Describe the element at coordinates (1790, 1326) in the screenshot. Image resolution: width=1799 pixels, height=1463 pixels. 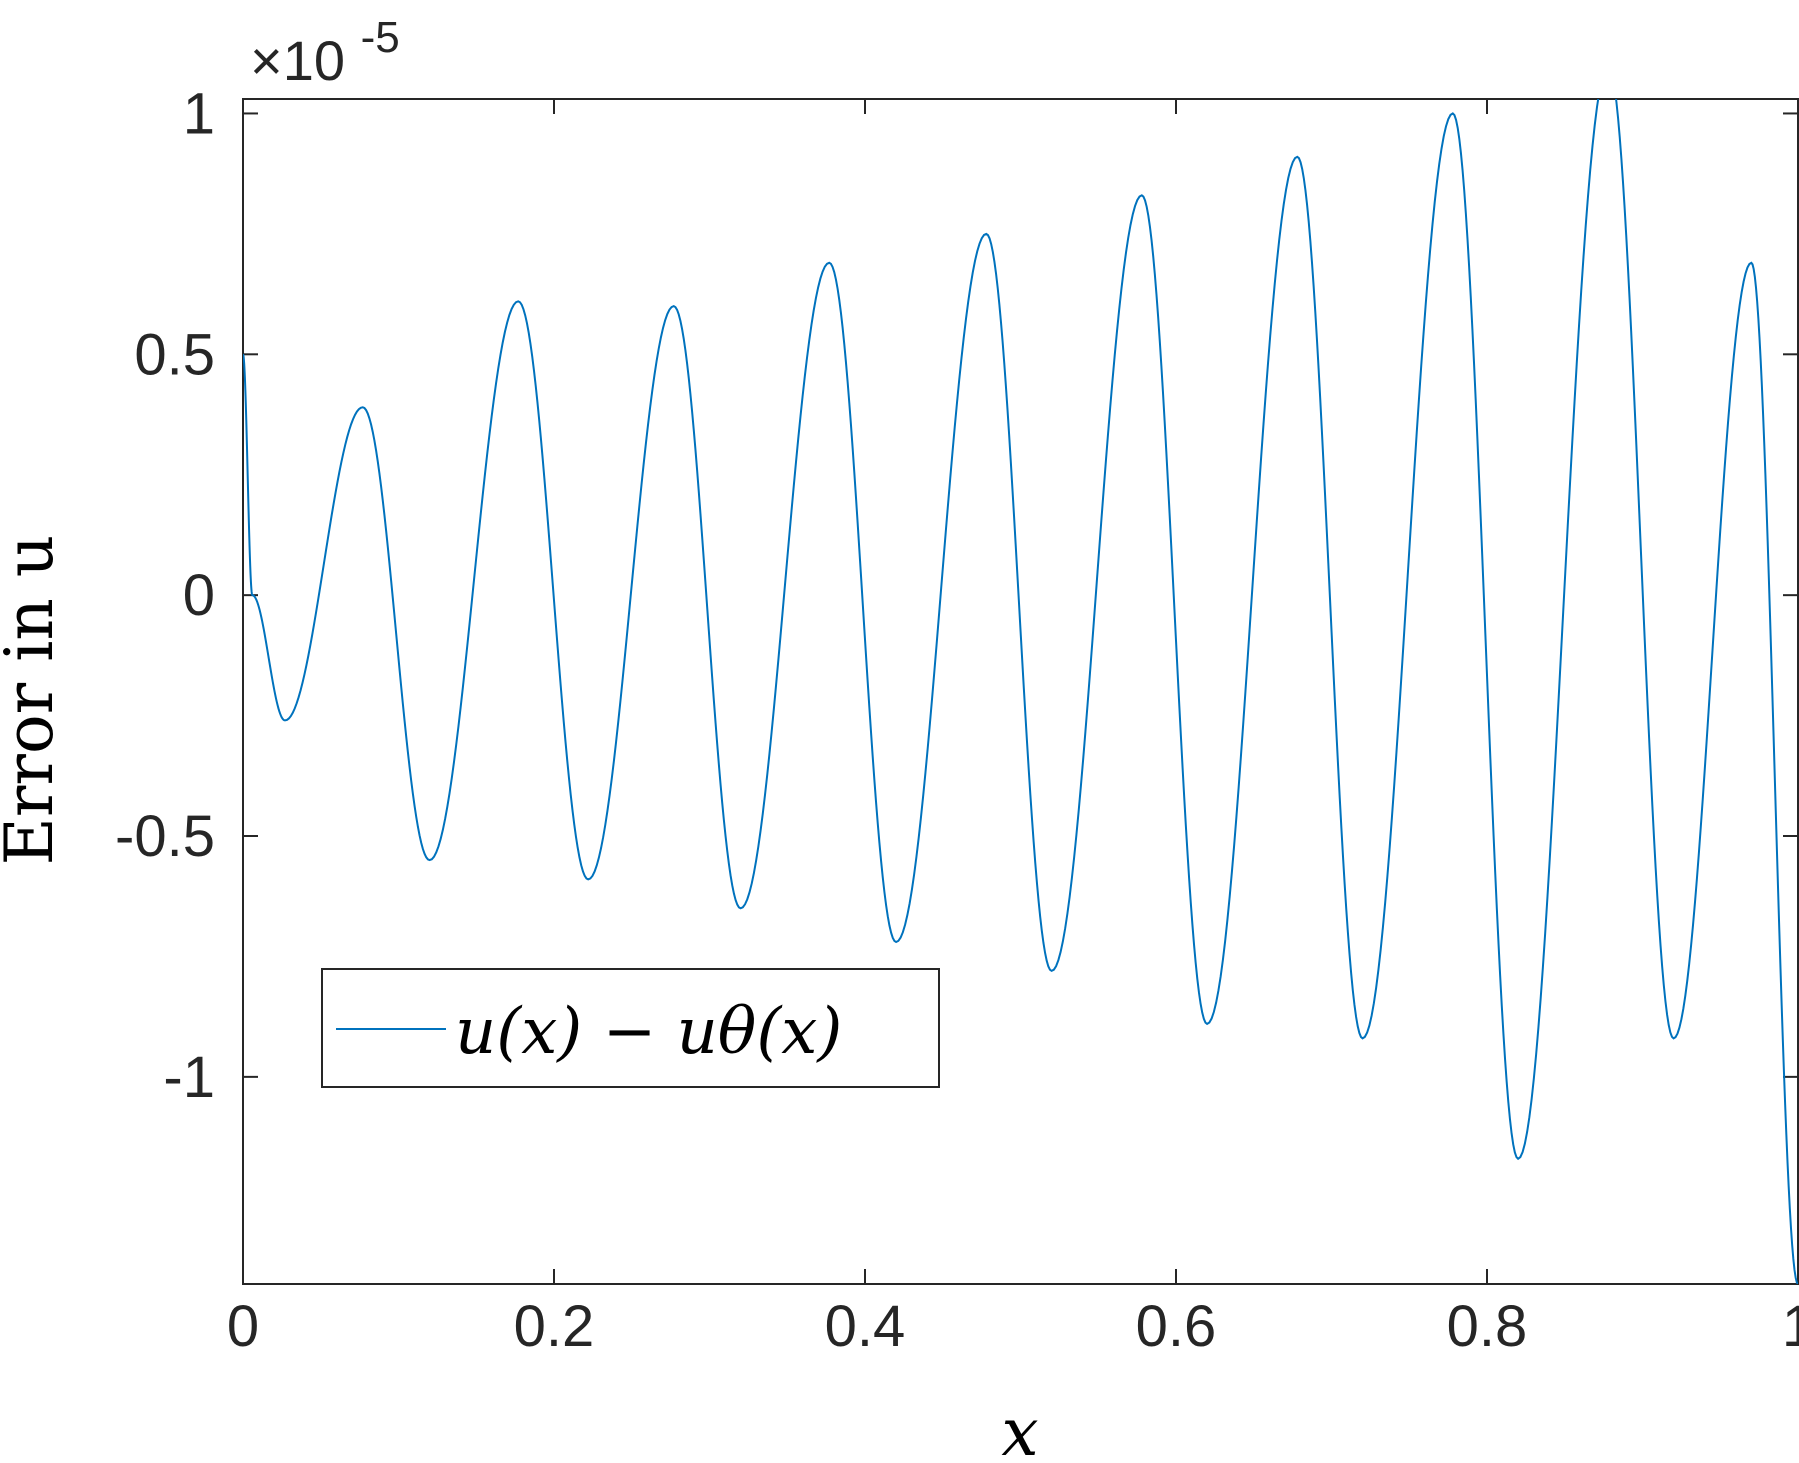
I see `x-tick-label-5: 1` at that location.